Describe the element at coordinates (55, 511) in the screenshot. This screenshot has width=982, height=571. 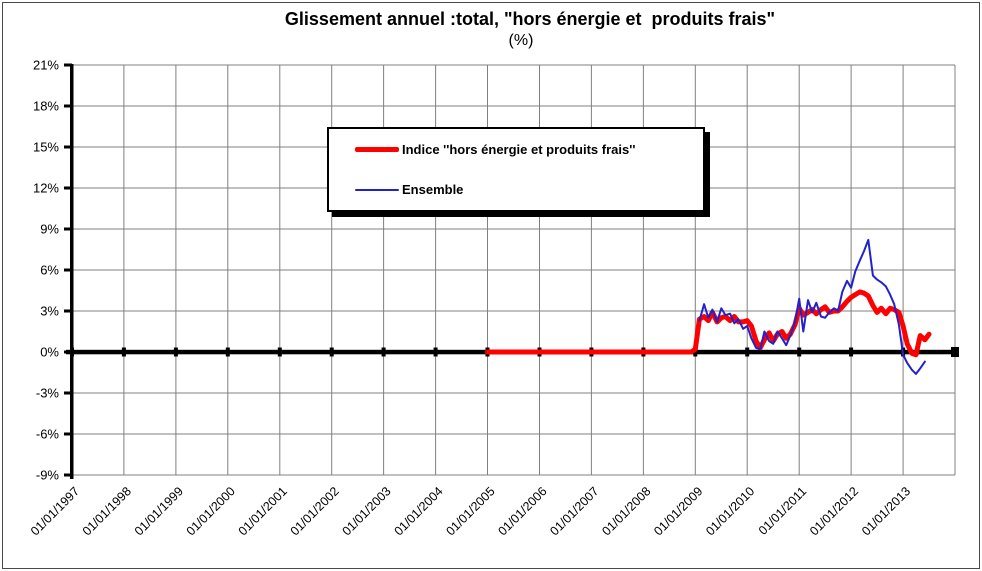
I see `x-tick-label: 01/01/1997` at that location.